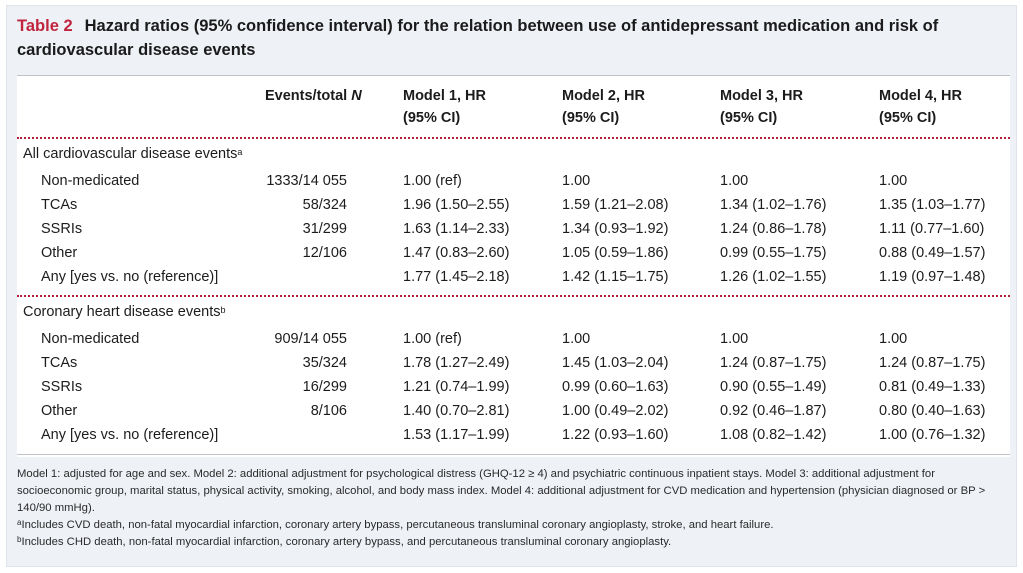  What do you see at coordinates (615, 277) in the screenshot?
I see `cell-model2: 1.42 (1.15–1.75)` at bounding box center [615, 277].